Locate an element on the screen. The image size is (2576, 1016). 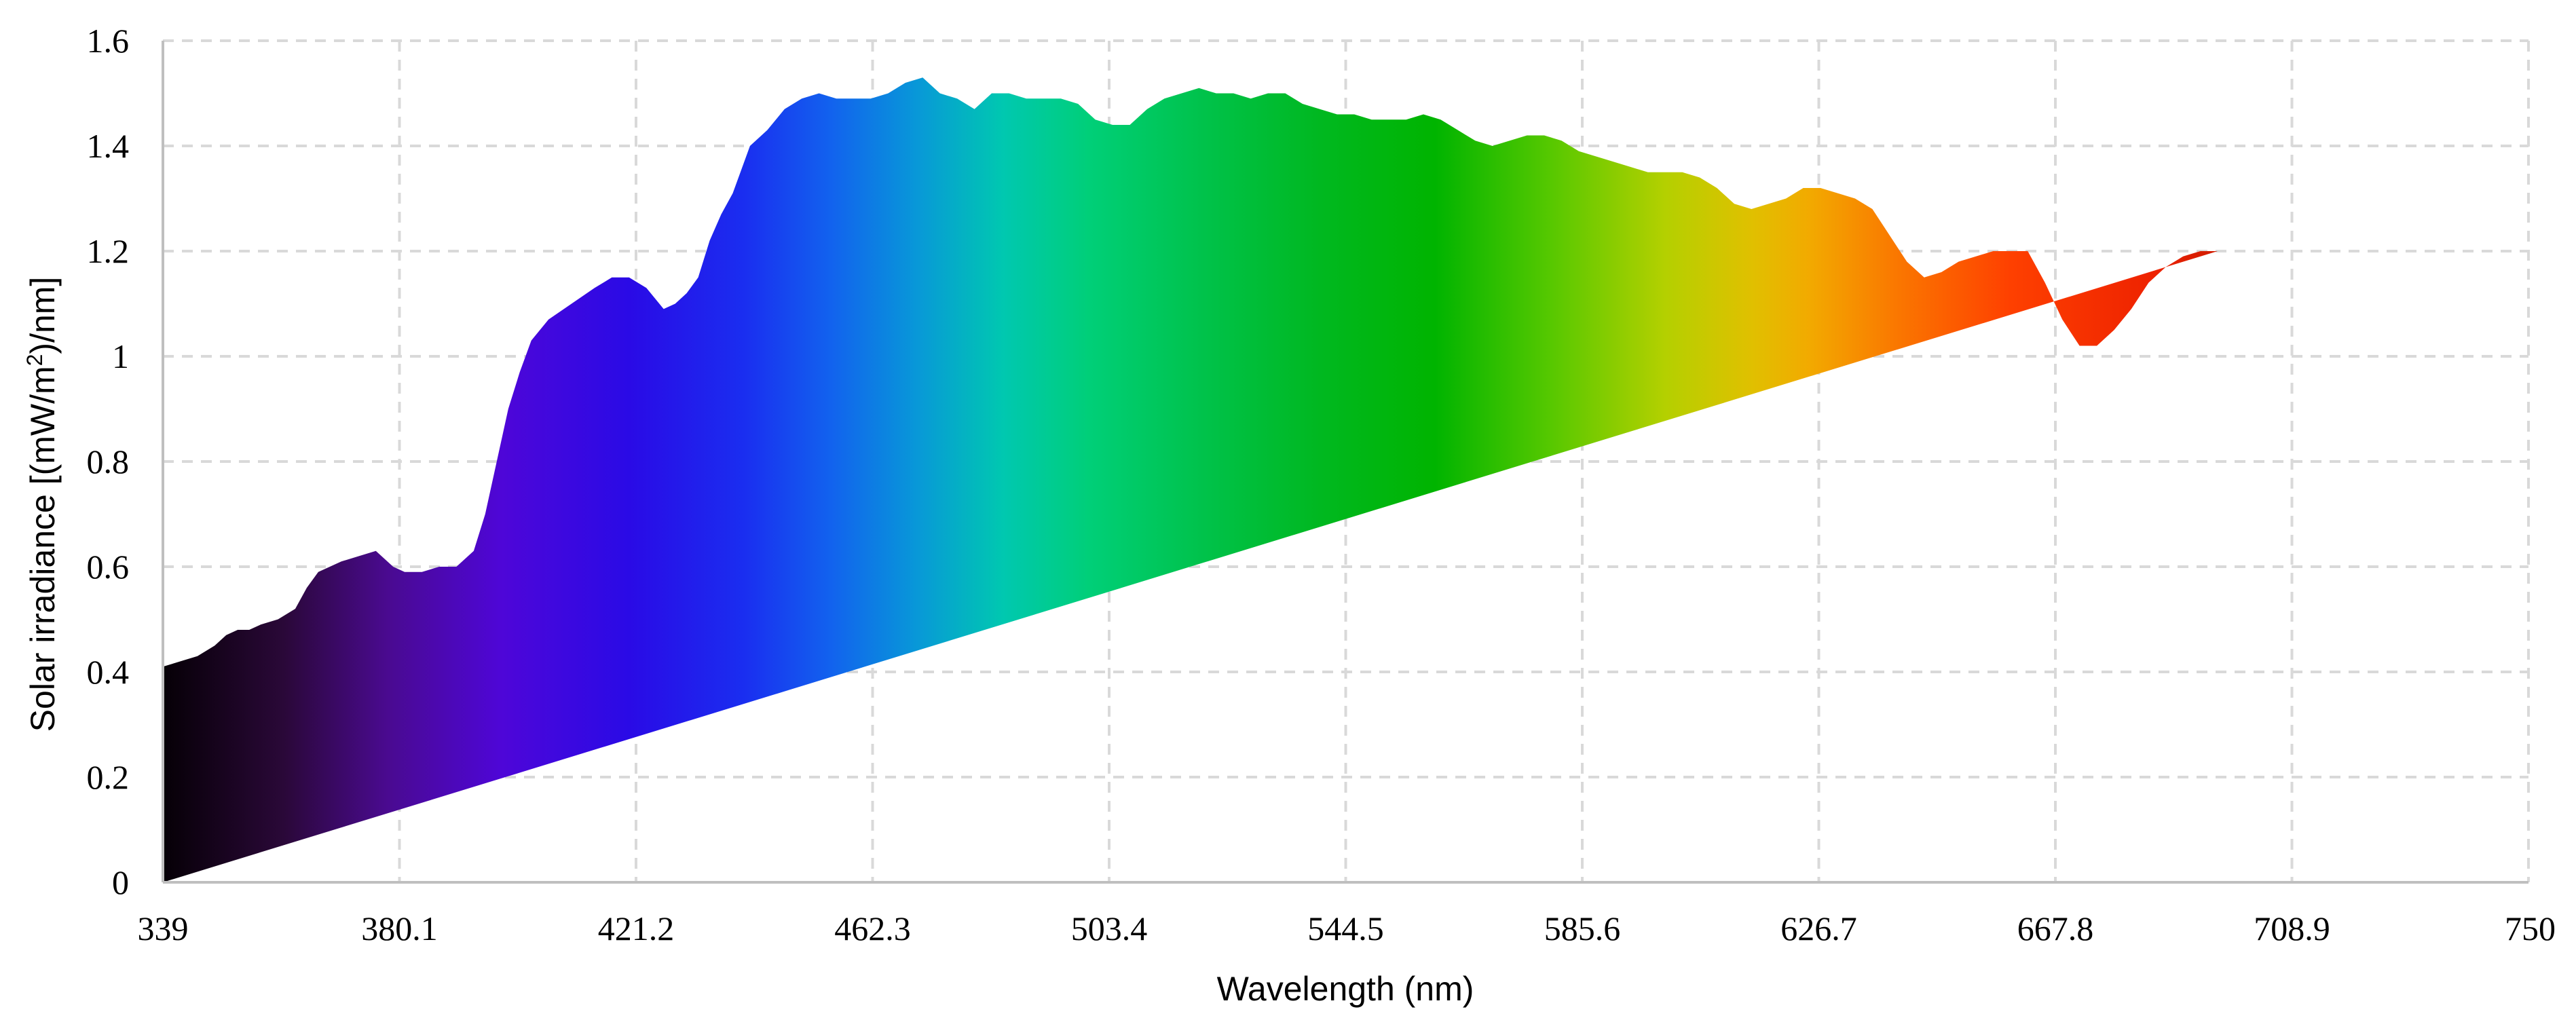
x-tick-label-5: 544.5 is located at coordinates (1346, 928).